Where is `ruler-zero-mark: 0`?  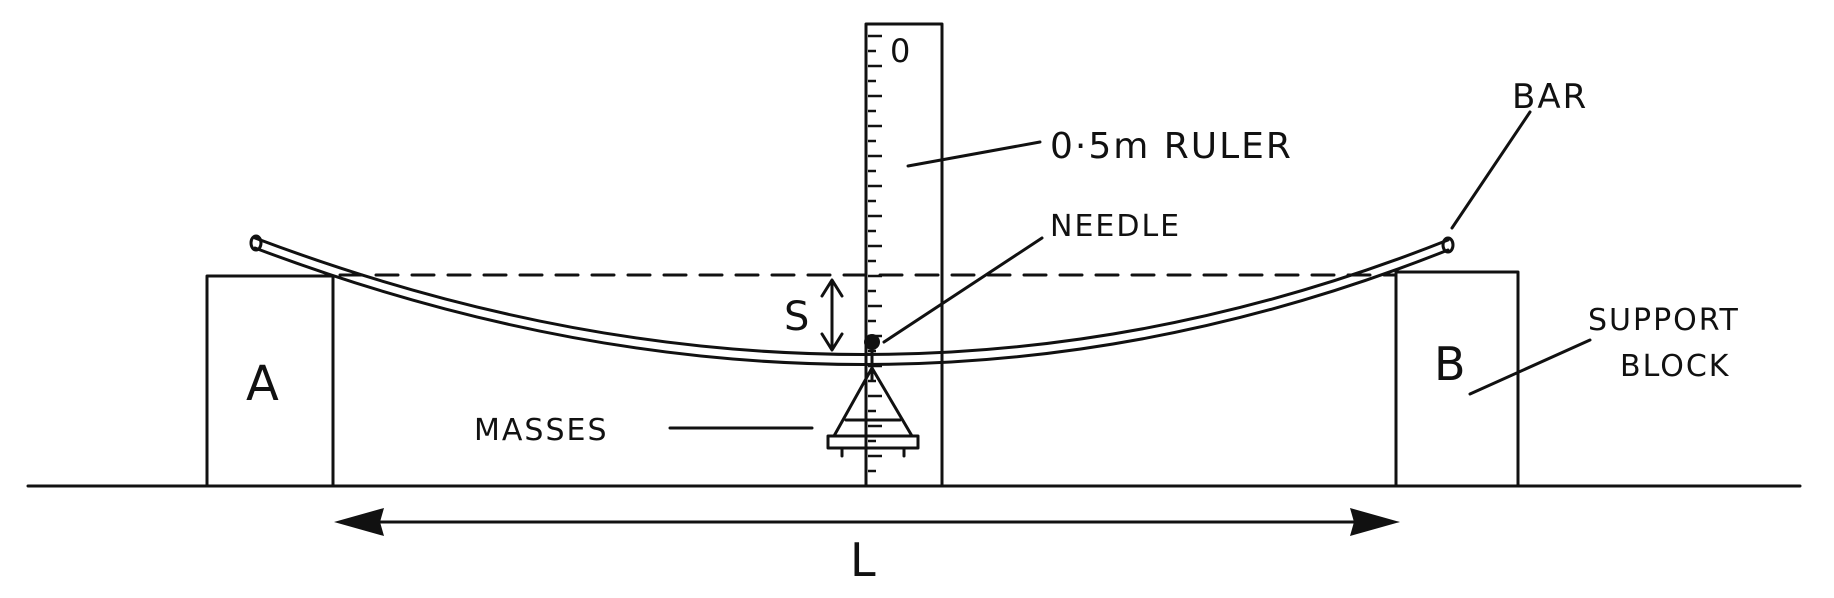
ruler-zero-mark: 0 is located at coordinates (901, 51).